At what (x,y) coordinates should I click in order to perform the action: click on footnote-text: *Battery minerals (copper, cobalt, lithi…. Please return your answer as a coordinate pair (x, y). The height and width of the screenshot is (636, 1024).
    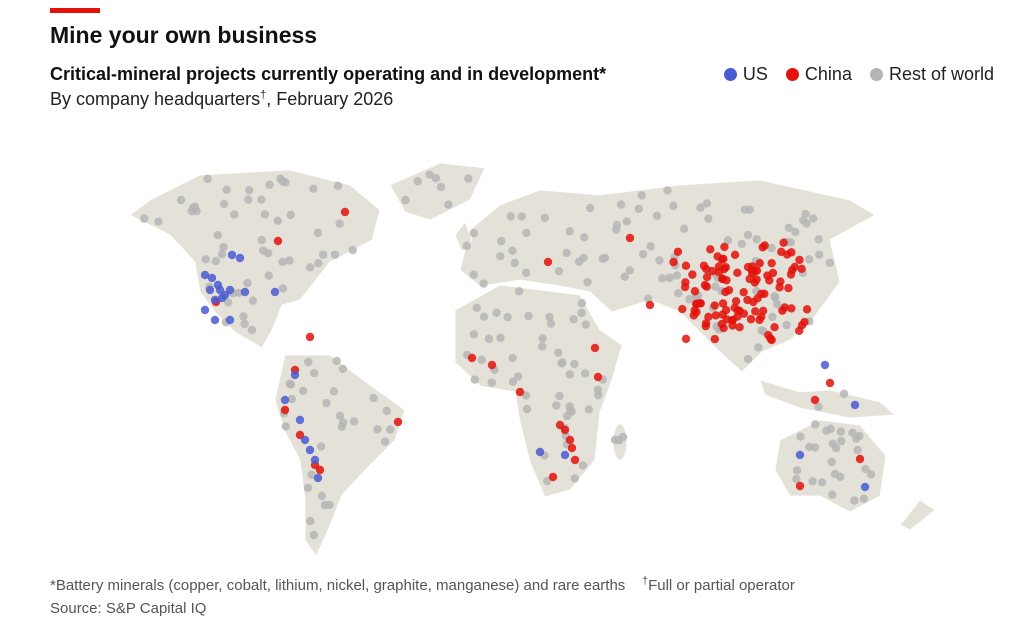
    Looking at the image, I should click on (338, 585).